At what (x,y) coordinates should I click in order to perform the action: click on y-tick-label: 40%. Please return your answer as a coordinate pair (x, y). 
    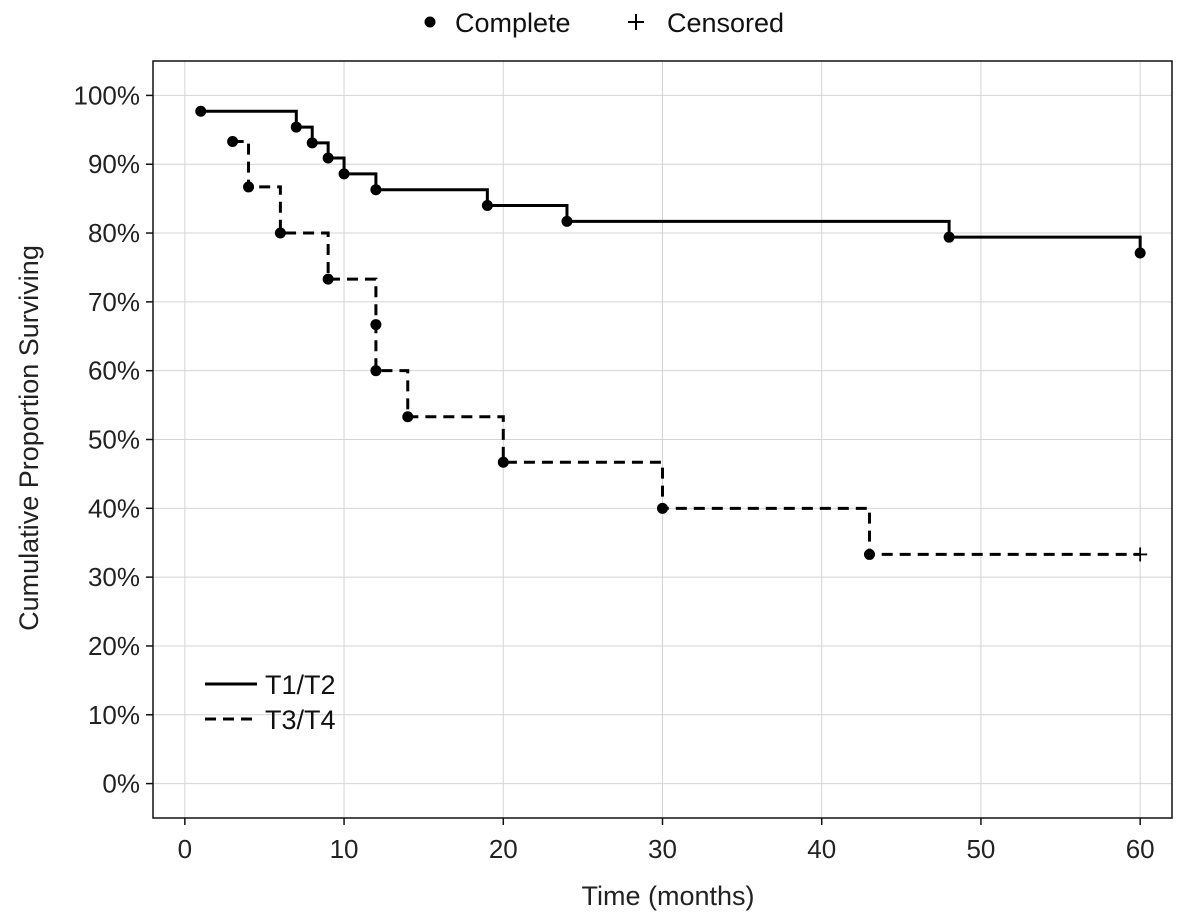
    Looking at the image, I should click on (114, 508).